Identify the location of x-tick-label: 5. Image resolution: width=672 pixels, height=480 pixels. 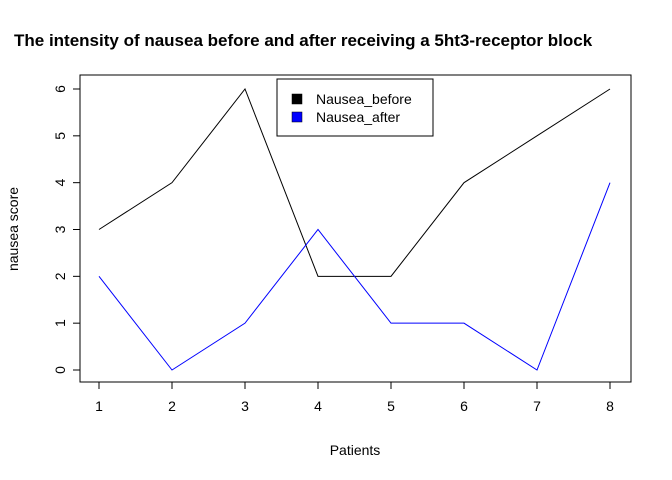
(391, 406).